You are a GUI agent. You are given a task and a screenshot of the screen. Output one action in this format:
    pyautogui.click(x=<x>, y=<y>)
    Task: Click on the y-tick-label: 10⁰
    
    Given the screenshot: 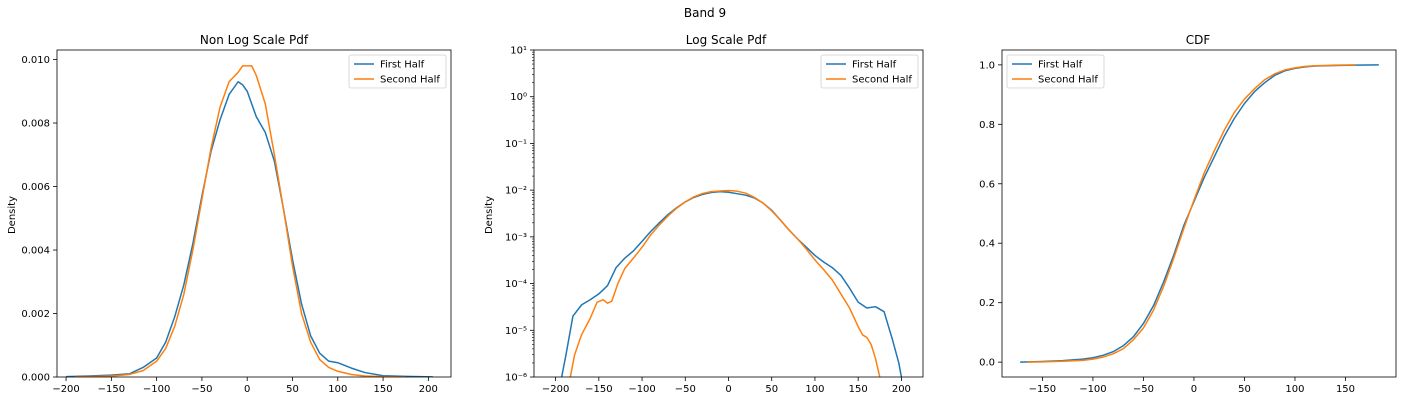 What is the action you would take?
    pyautogui.click(x=518, y=97)
    